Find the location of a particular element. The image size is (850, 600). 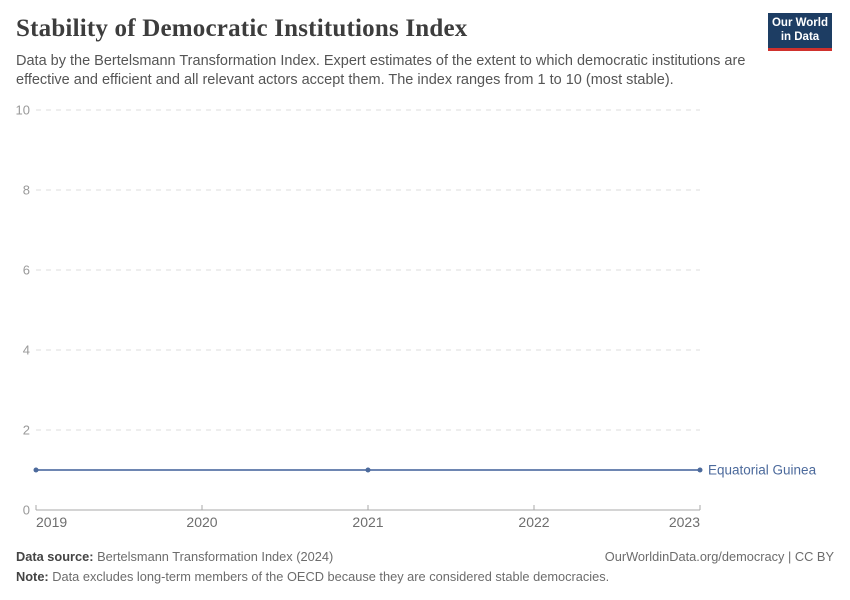

x-tick-label: 2020 is located at coordinates (201, 522).